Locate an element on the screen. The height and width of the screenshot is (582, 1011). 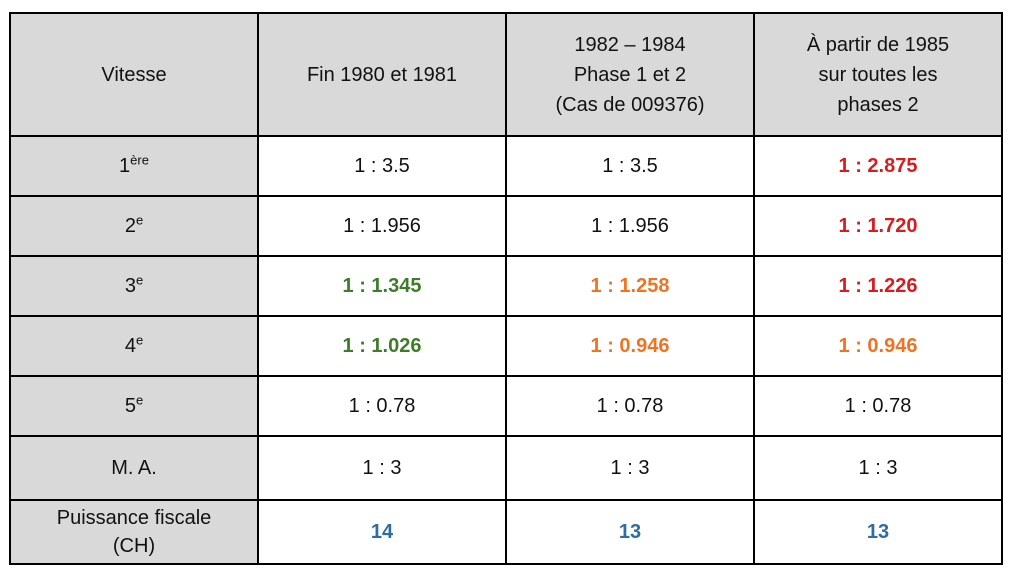
cell-2e-col1: 1 : 1.956 is located at coordinates (382, 226).